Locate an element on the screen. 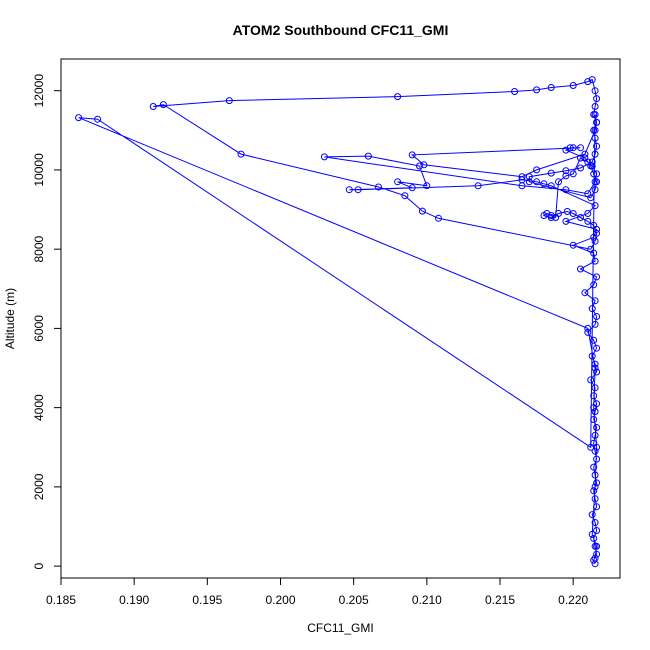  y-tick-label: 2000 is located at coordinates (39, 486).